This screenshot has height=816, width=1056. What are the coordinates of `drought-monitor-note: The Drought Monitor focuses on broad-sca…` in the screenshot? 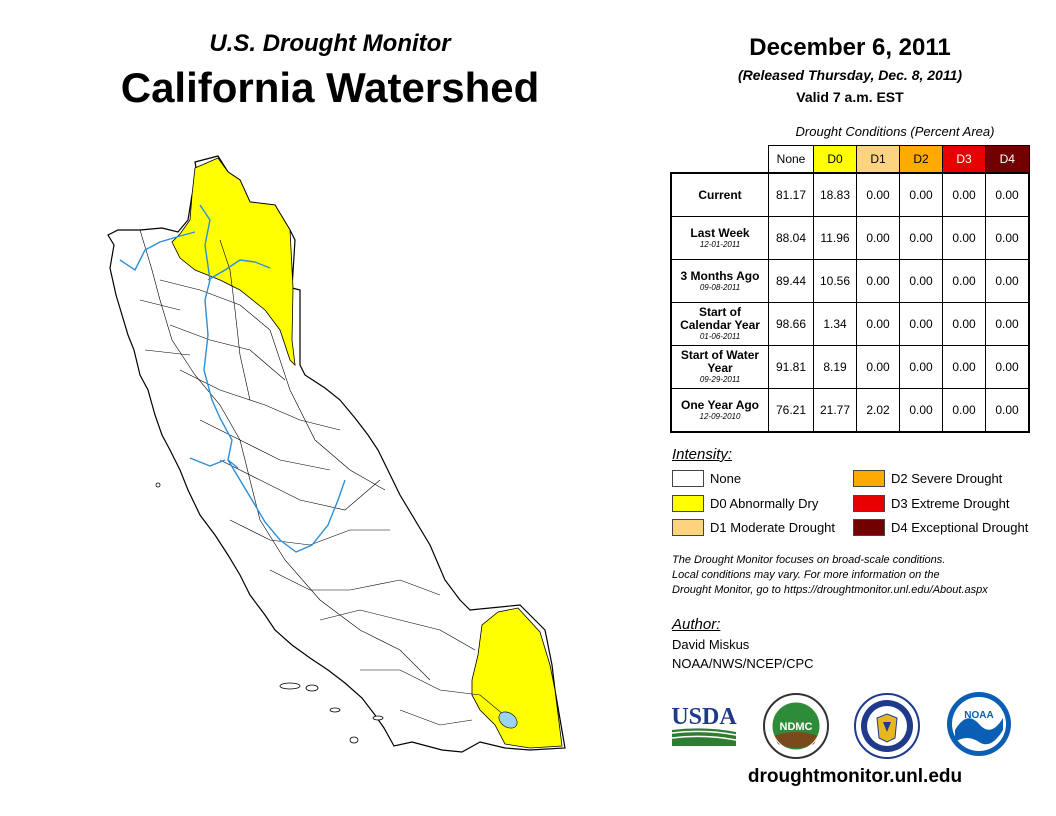 It's located at (852, 575).